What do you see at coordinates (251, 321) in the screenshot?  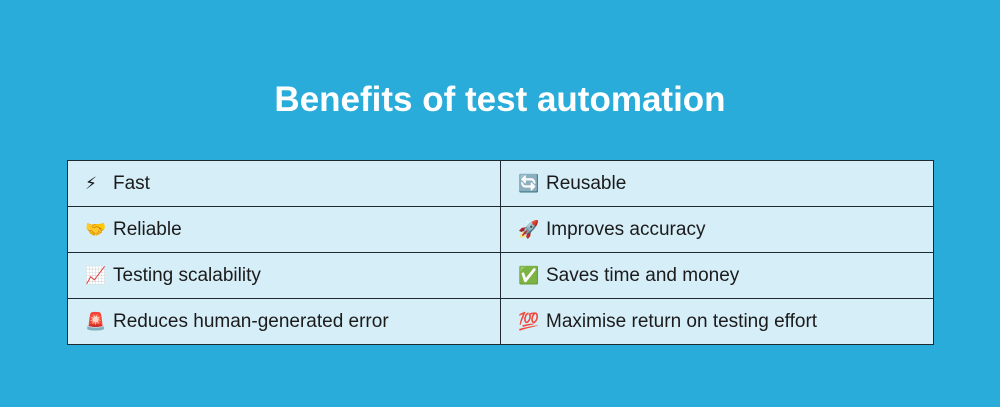 I see `benefit-label: Reduces human-generated error` at bounding box center [251, 321].